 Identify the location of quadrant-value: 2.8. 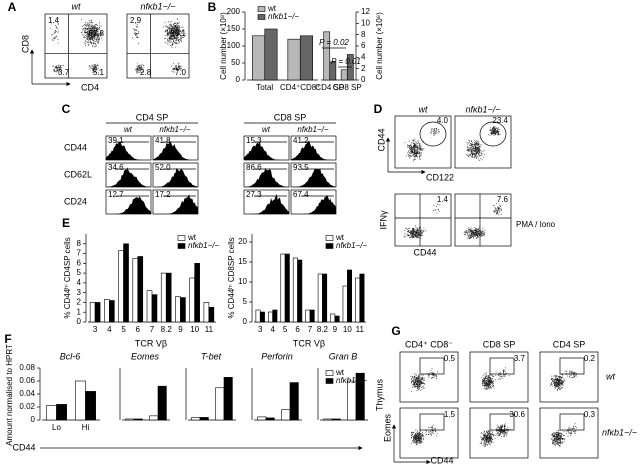
(146, 72).